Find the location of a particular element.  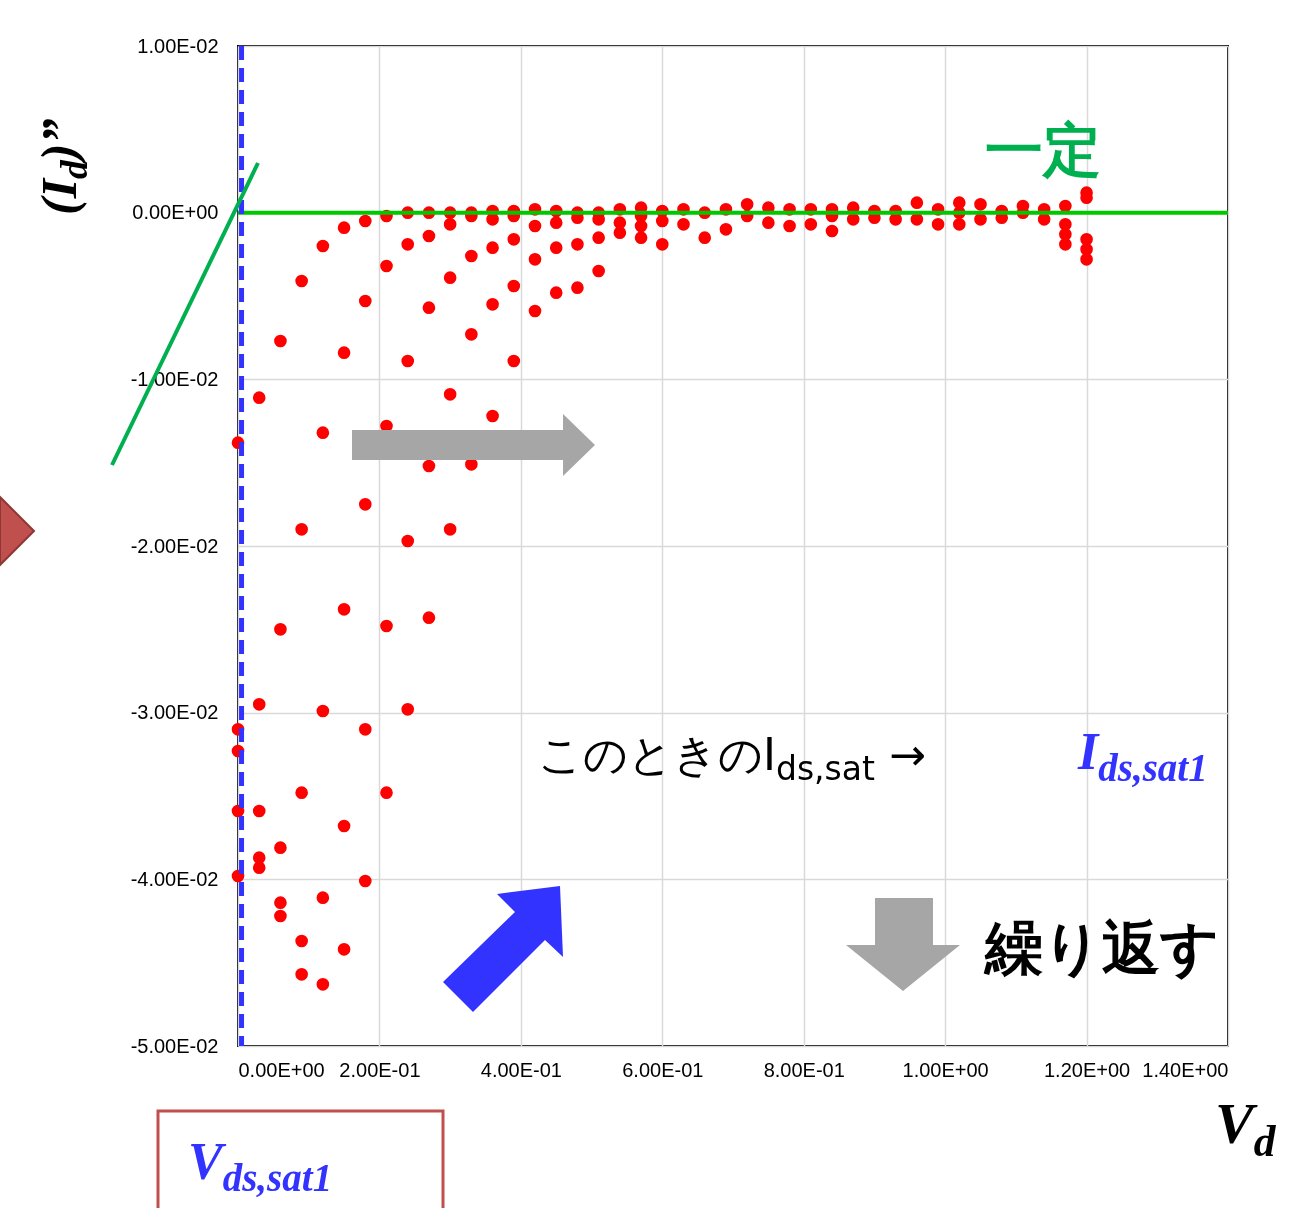

y-tick-label: 1.00E-02 is located at coordinates (178, 45).